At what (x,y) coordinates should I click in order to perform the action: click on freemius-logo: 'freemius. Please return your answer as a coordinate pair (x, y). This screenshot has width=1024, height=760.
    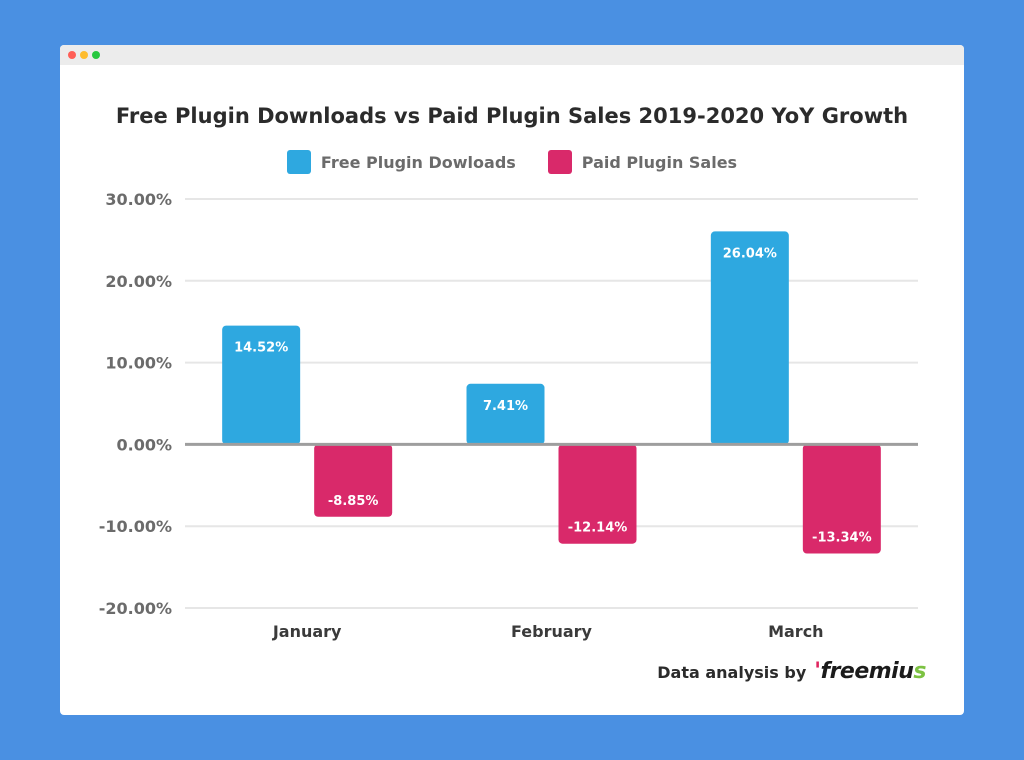
    Looking at the image, I should click on (870, 671).